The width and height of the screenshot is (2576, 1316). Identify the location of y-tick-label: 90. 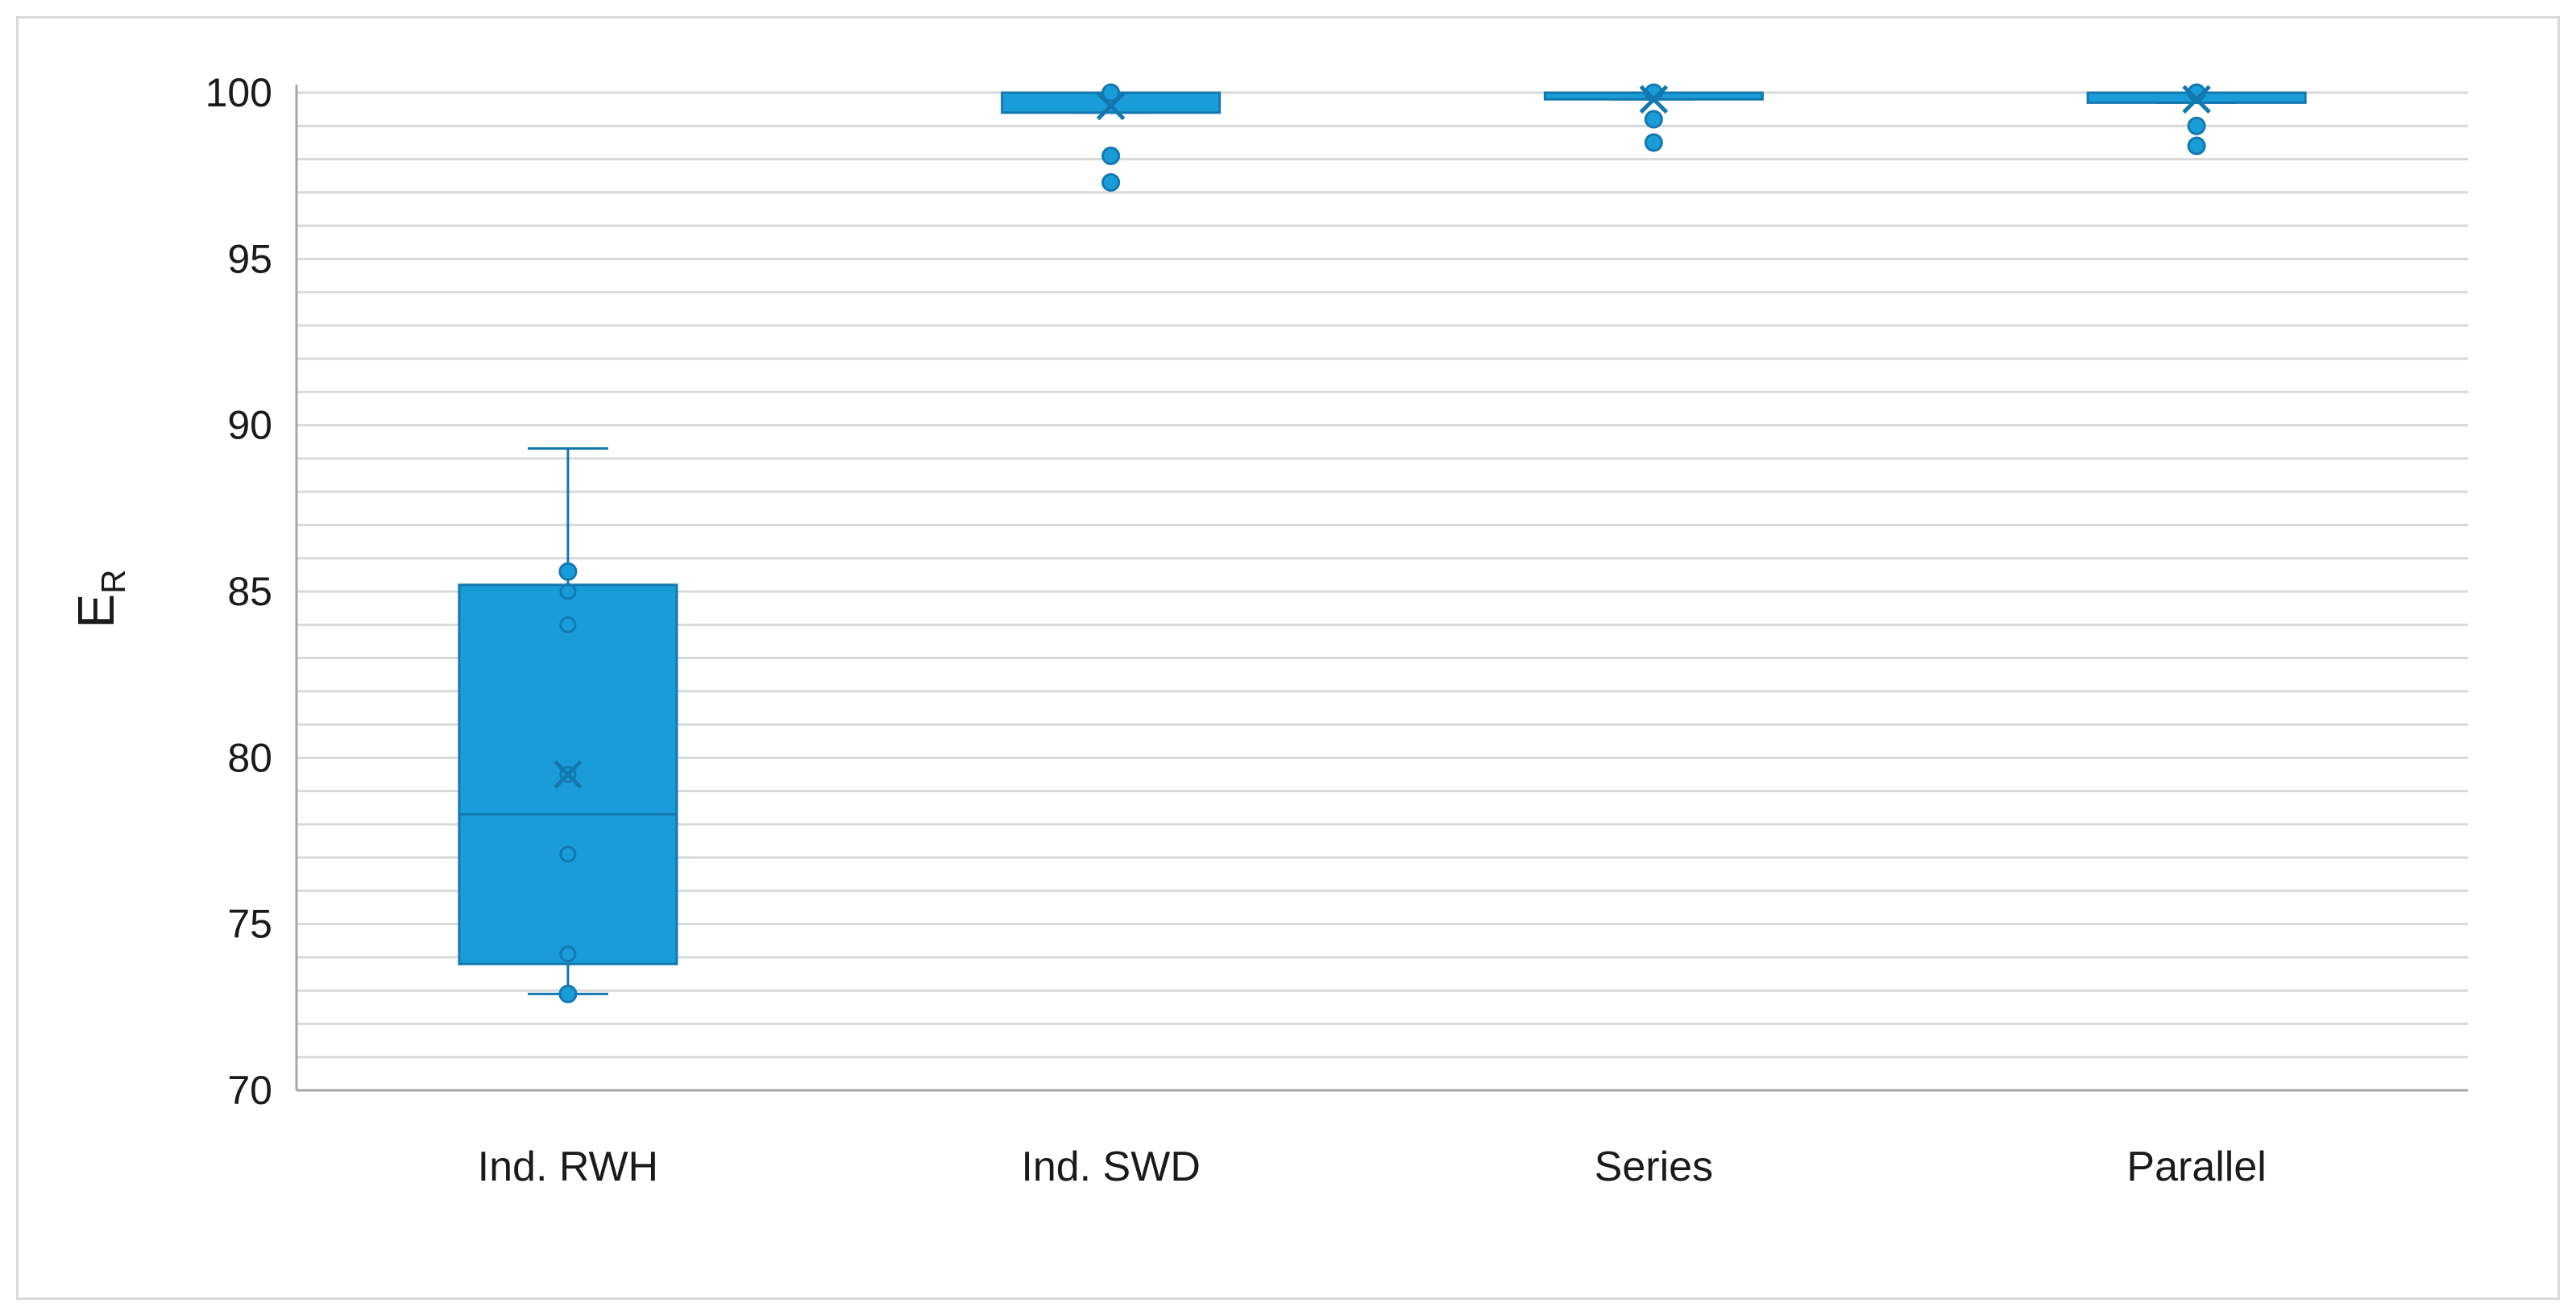
(249, 425).